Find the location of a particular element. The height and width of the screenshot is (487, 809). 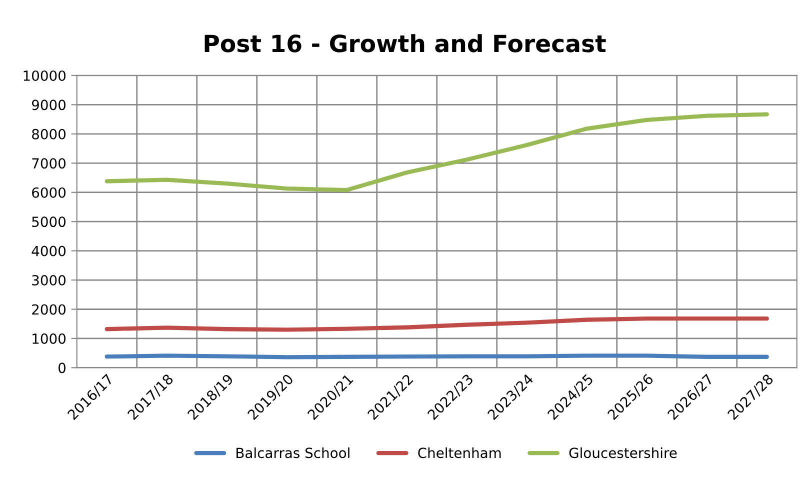

chart-title: Post 16 - Growth and Forecast is located at coordinates (405, 43).